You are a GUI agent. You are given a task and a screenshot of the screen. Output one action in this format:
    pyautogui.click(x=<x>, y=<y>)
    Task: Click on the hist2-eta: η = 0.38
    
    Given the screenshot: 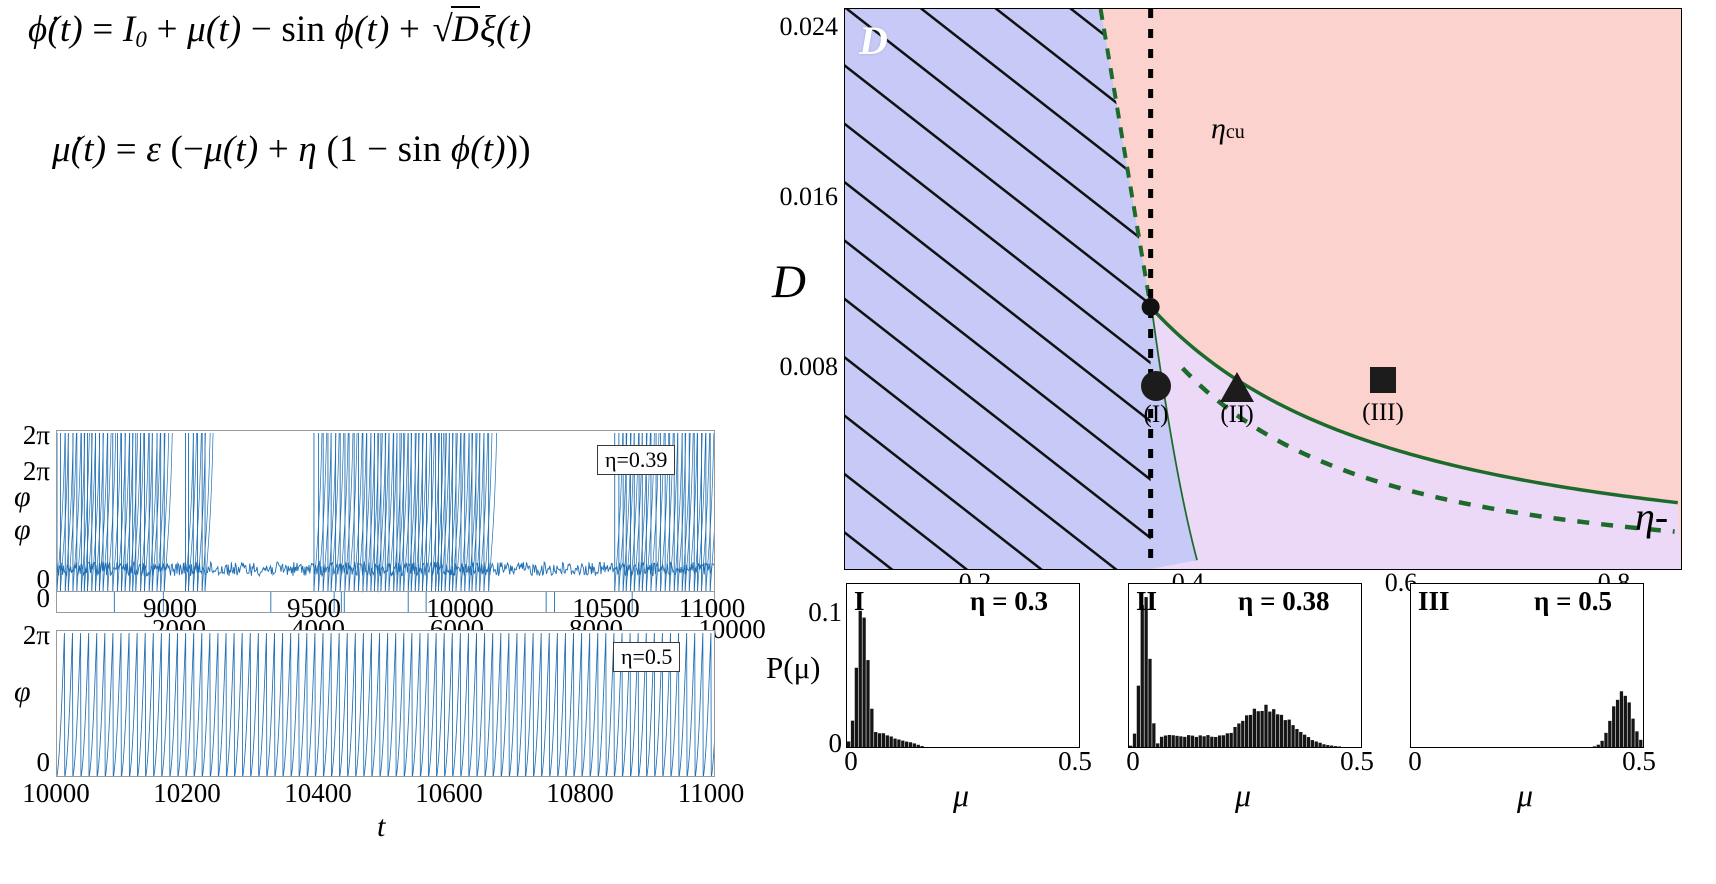 What is the action you would take?
    pyautogui.click(x=1284, y=601)
    